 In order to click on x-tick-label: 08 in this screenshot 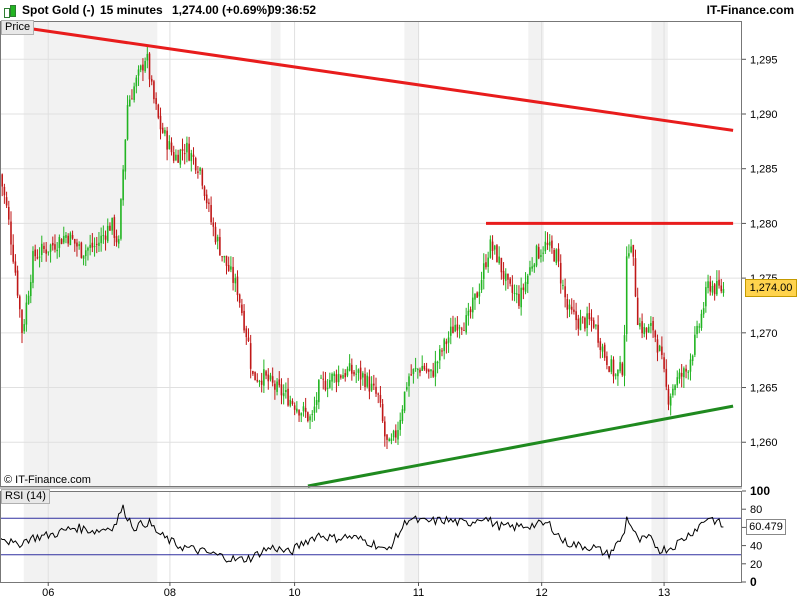, I will do `click(170, 593)`.